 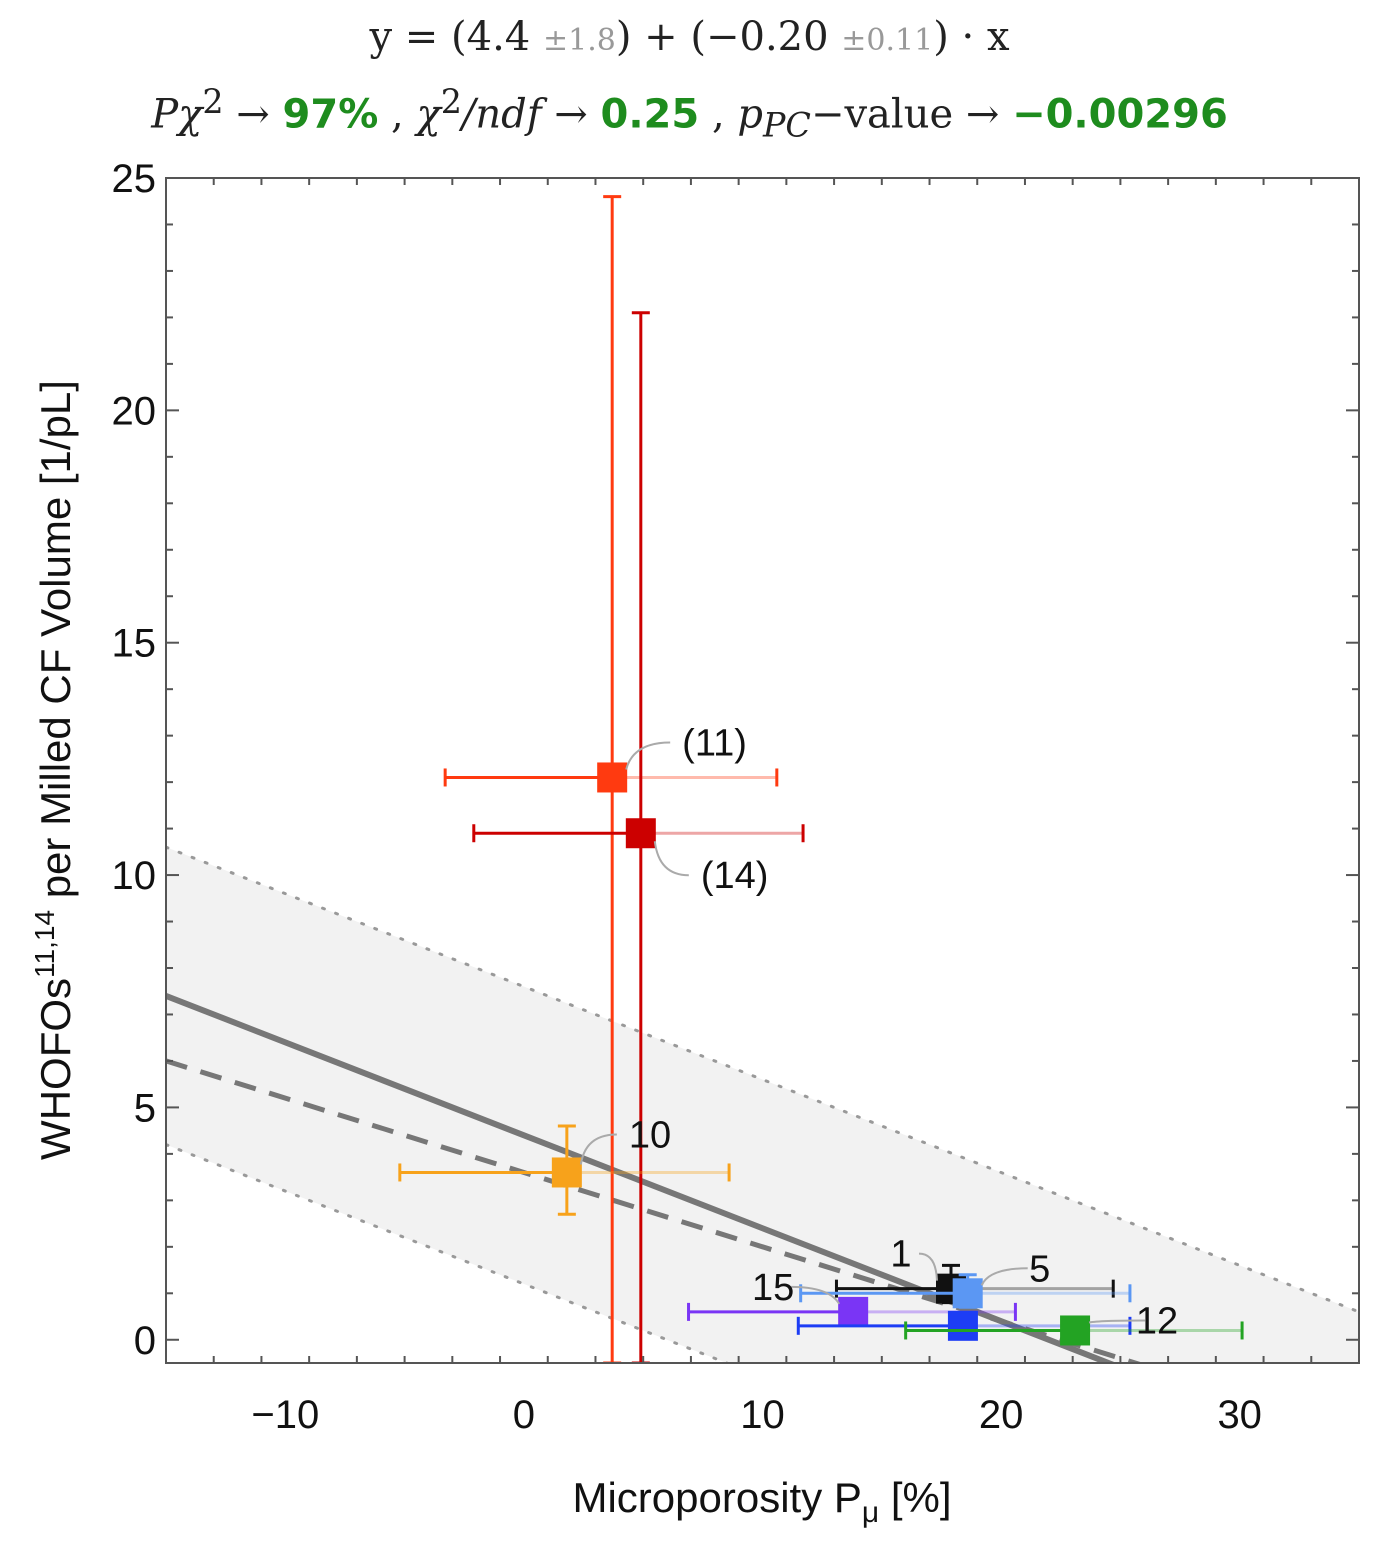 I want to click on eq-slope-unc: ±0.11, so click(x=887, y=40).